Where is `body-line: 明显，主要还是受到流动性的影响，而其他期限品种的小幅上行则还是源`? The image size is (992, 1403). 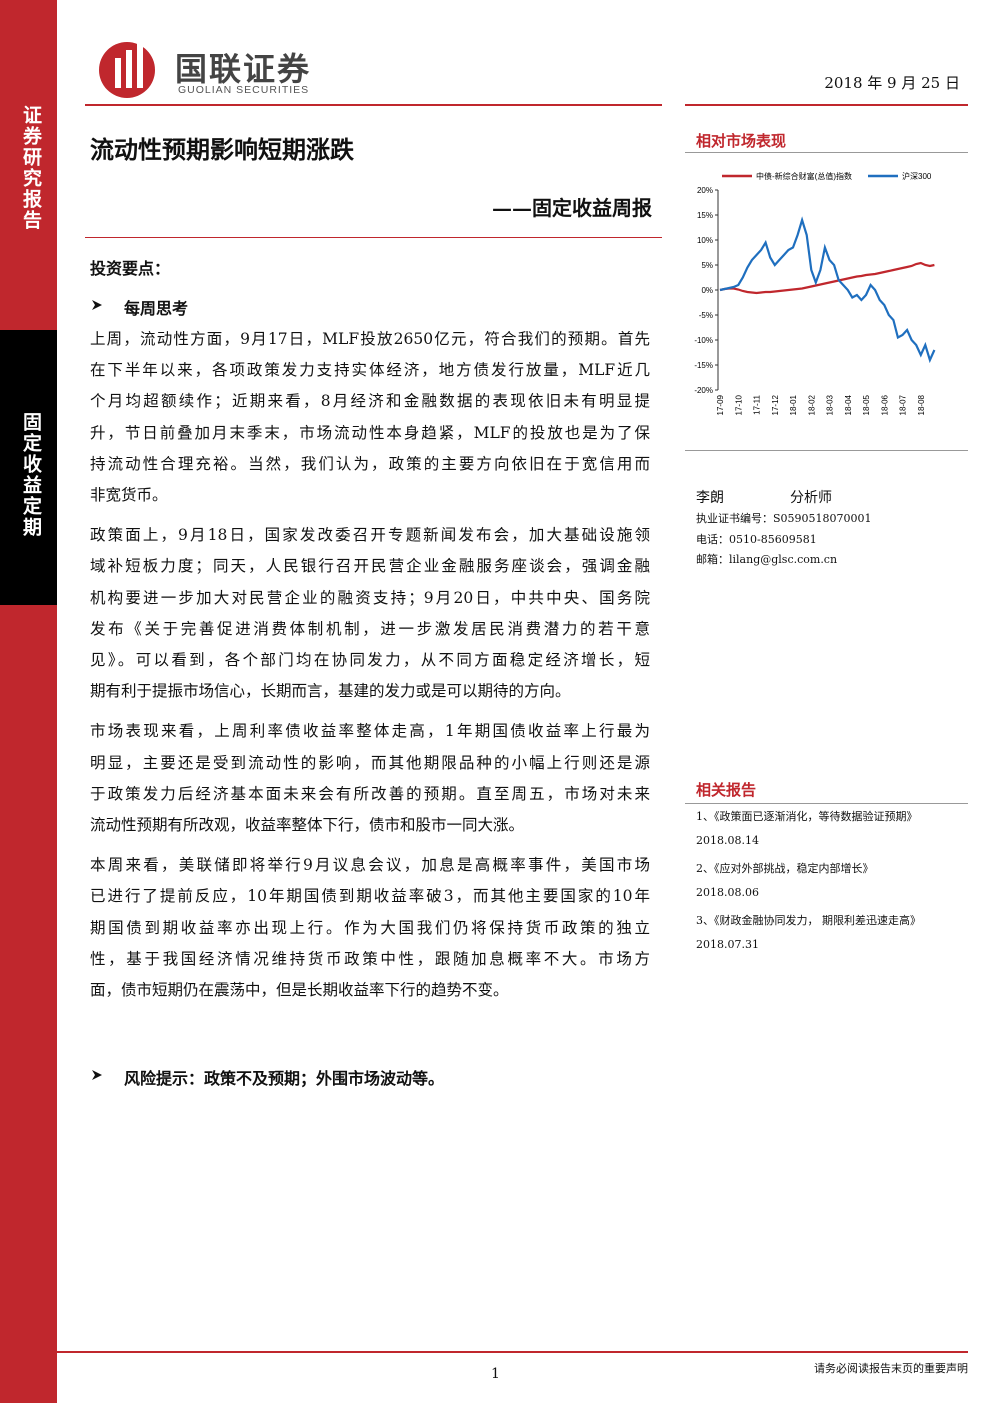 body-line: 明显，主要还是受到流动性的影响，而其他期限品种的小幅上行则还是源 is located at coordinates (370, 762).